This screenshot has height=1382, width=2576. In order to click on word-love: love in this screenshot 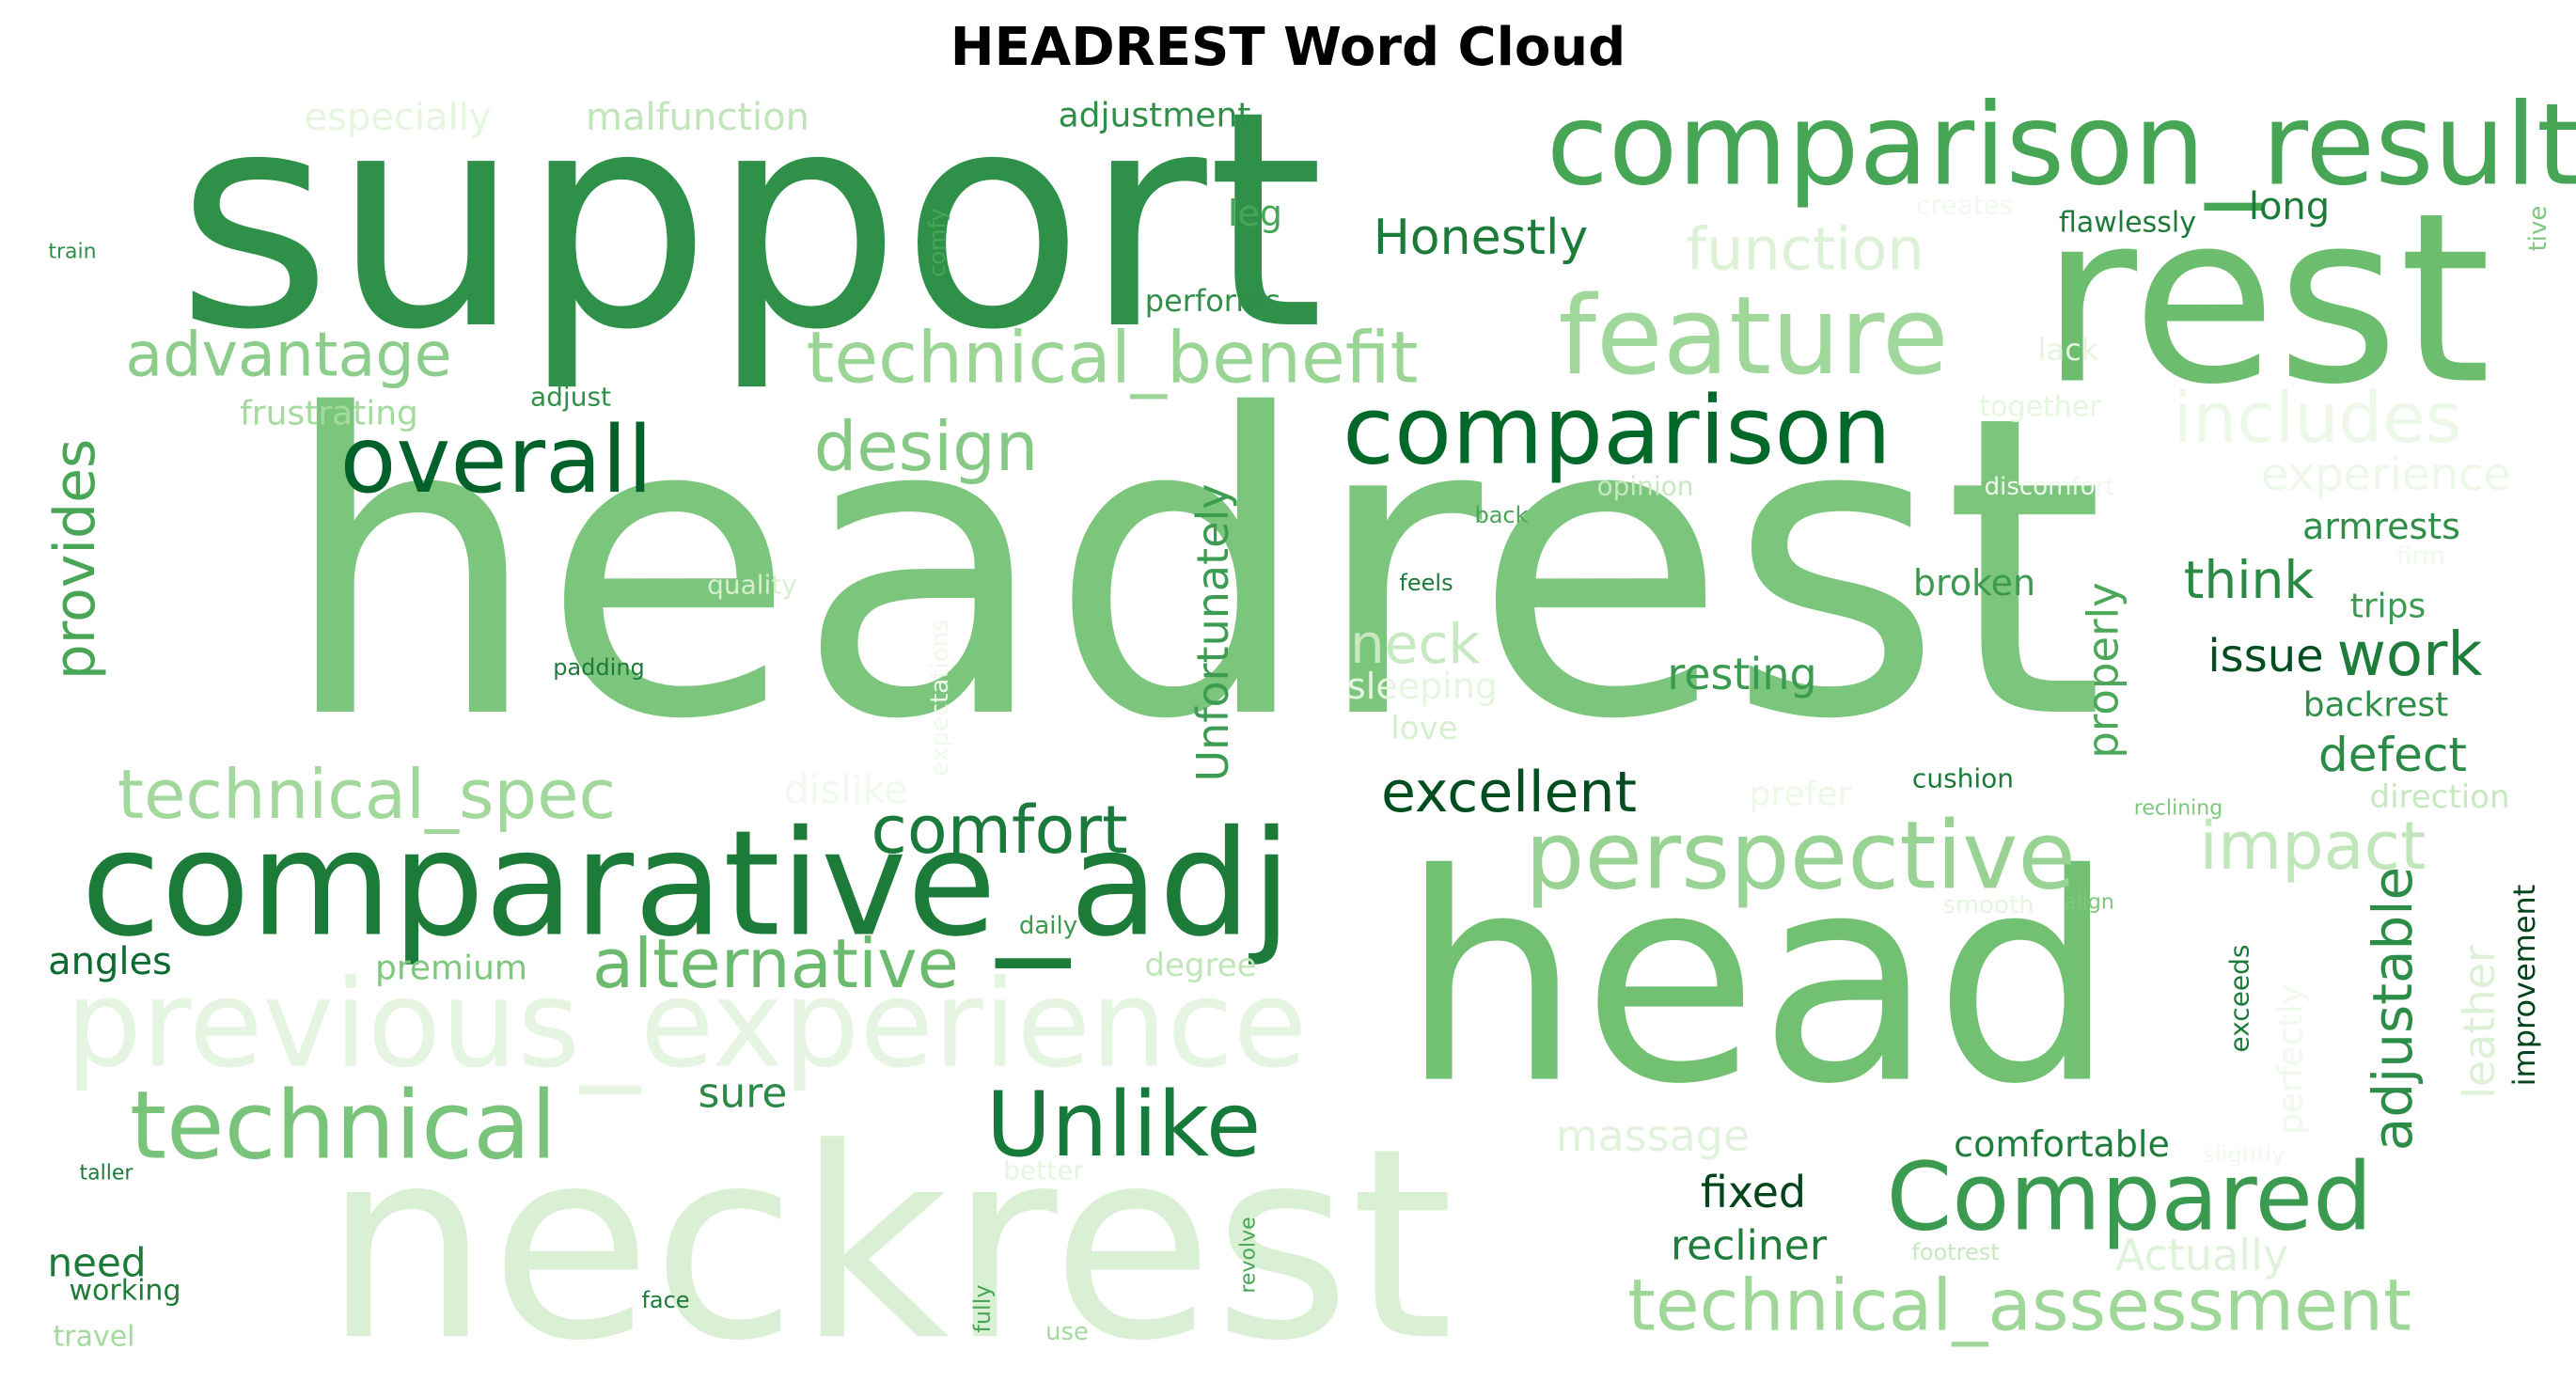, I will do `click(1423, 728)`.